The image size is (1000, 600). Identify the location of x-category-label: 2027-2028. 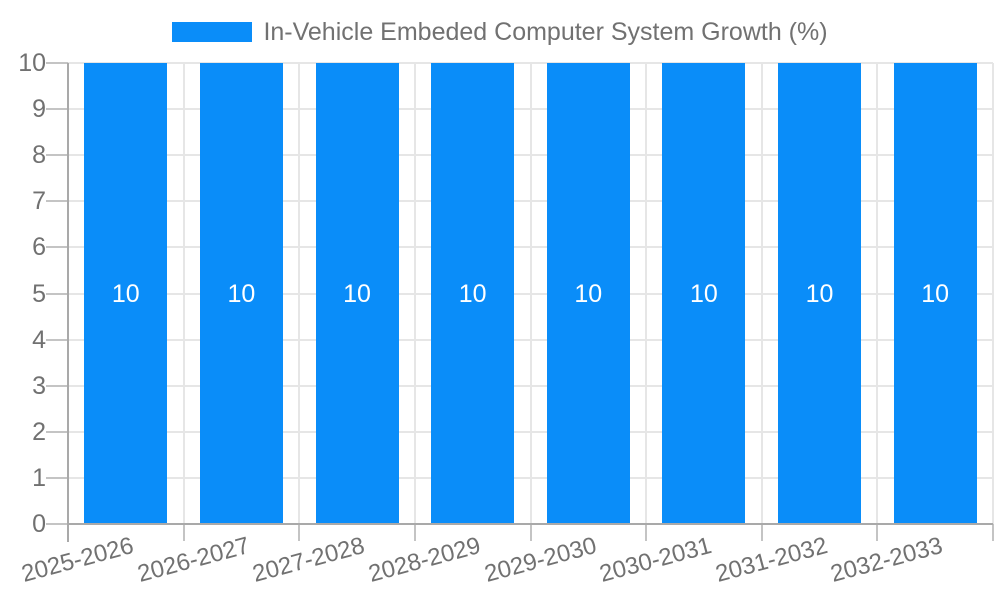
(308, 560).